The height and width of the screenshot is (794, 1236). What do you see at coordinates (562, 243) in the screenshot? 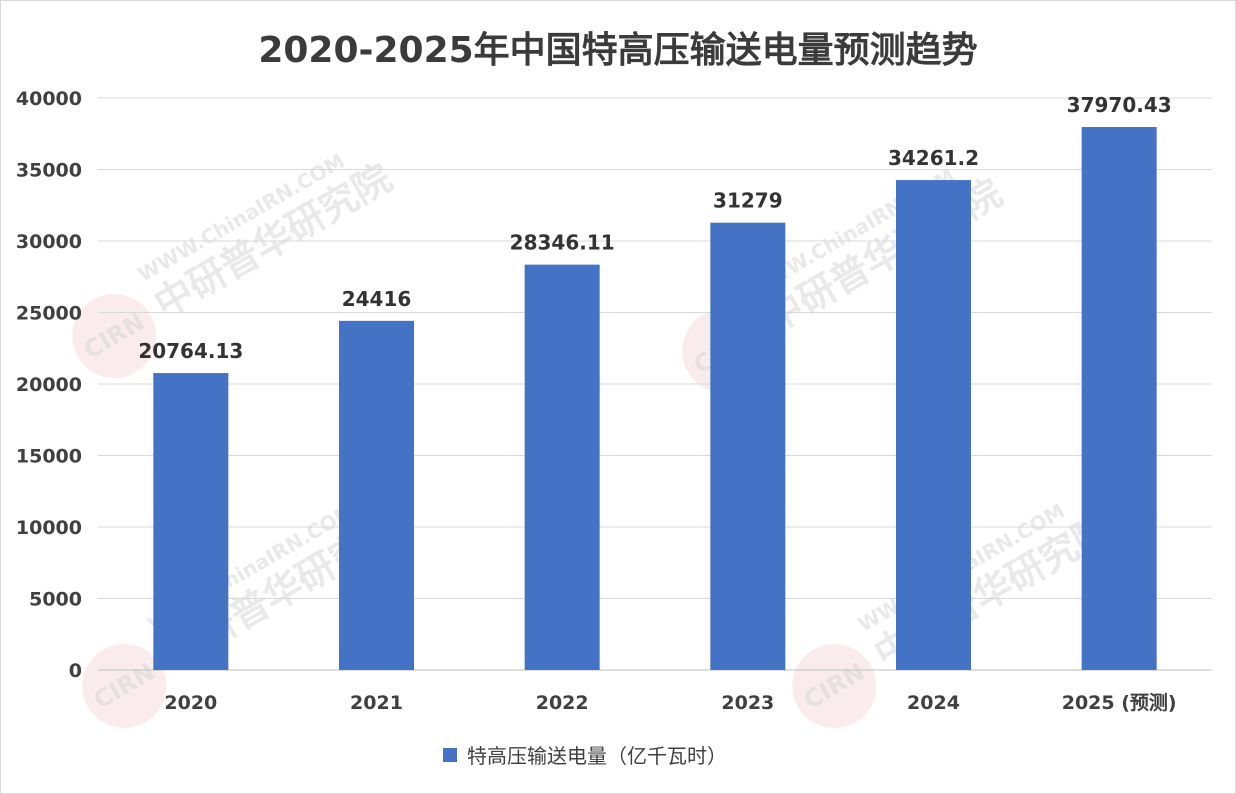
I see `data-label: 28346.11` at bounding box center [562, 243].